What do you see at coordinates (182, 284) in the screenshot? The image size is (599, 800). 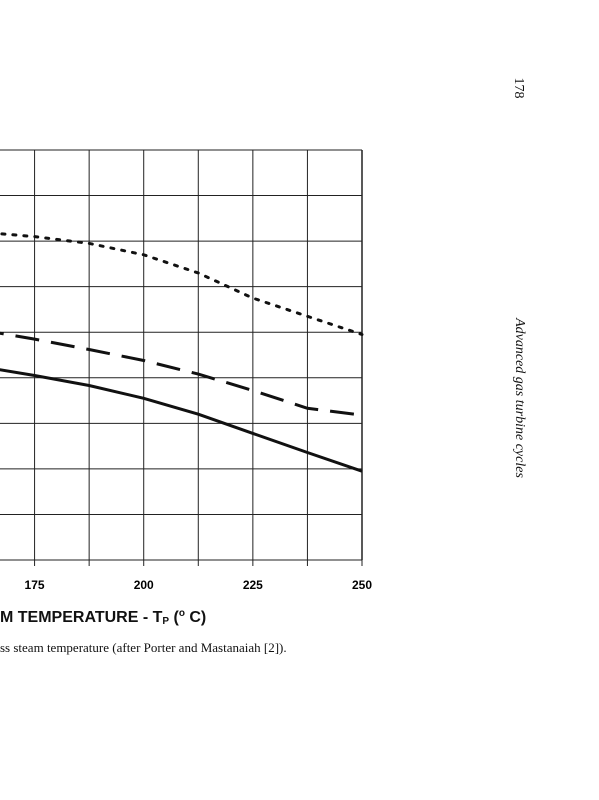 I see `series-line-dotted` at bounding box center [182, 284].